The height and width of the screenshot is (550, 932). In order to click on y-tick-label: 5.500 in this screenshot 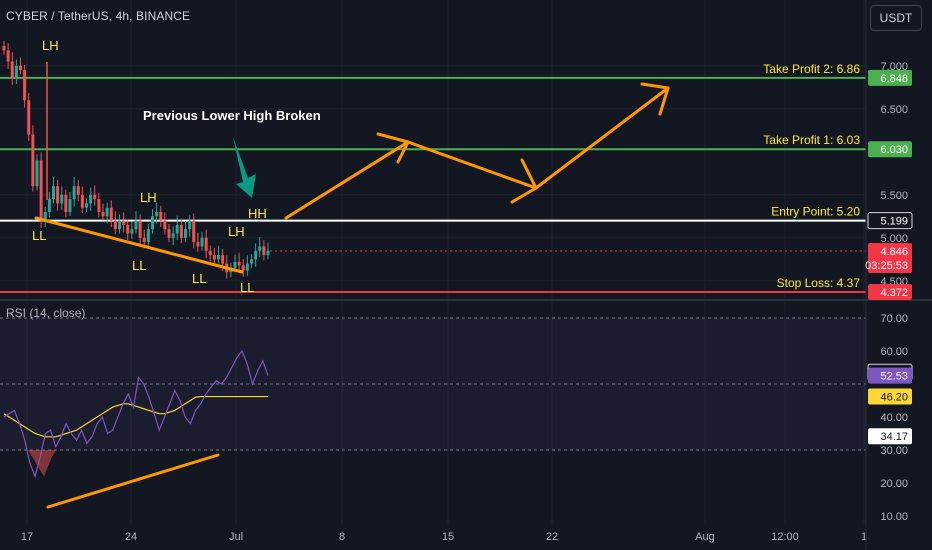, I will do `click(894, 196)`.